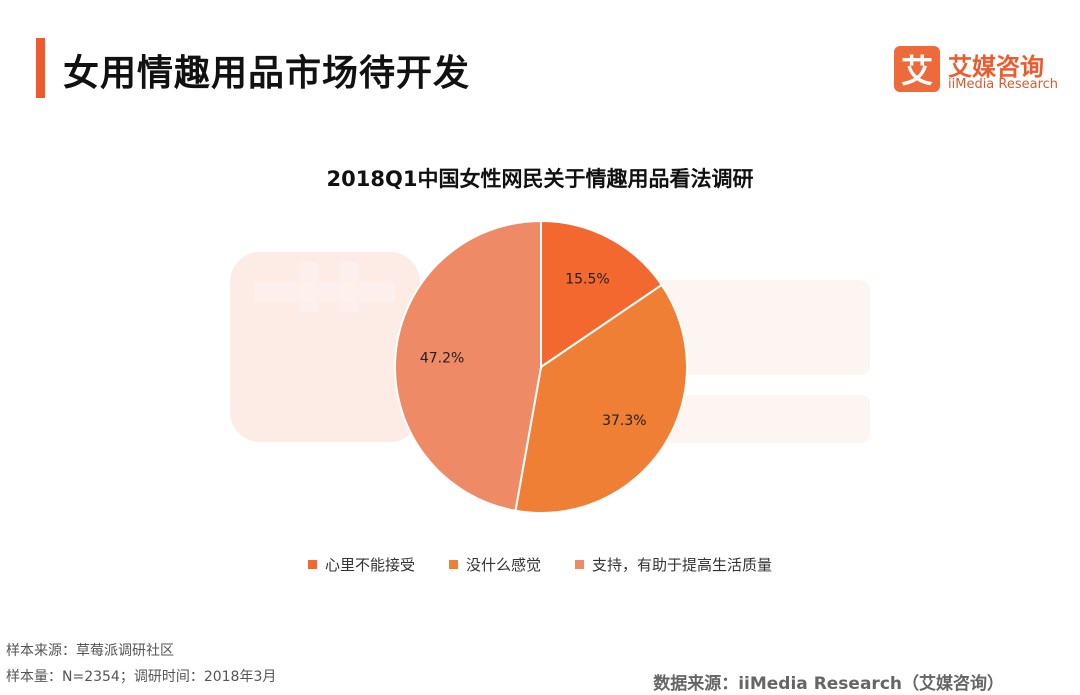  I want to click on sample-source: 样本来源：草莓派调研社区, so click(90, 651).